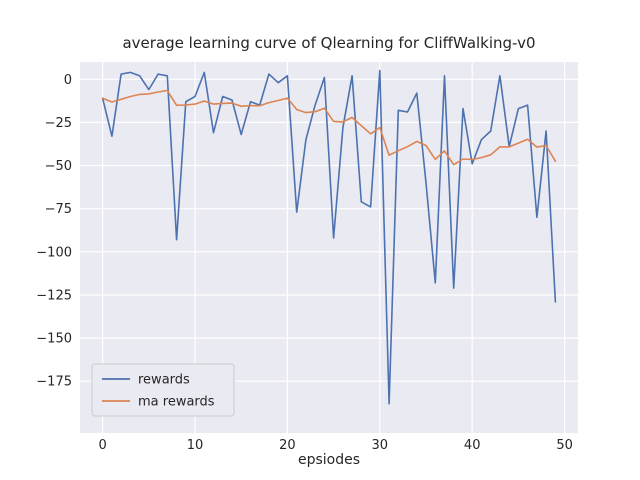 Image resolution: width=640 pixels, height=480 pixels. I want to click on x-tick-label: 50, so click(564, 445).